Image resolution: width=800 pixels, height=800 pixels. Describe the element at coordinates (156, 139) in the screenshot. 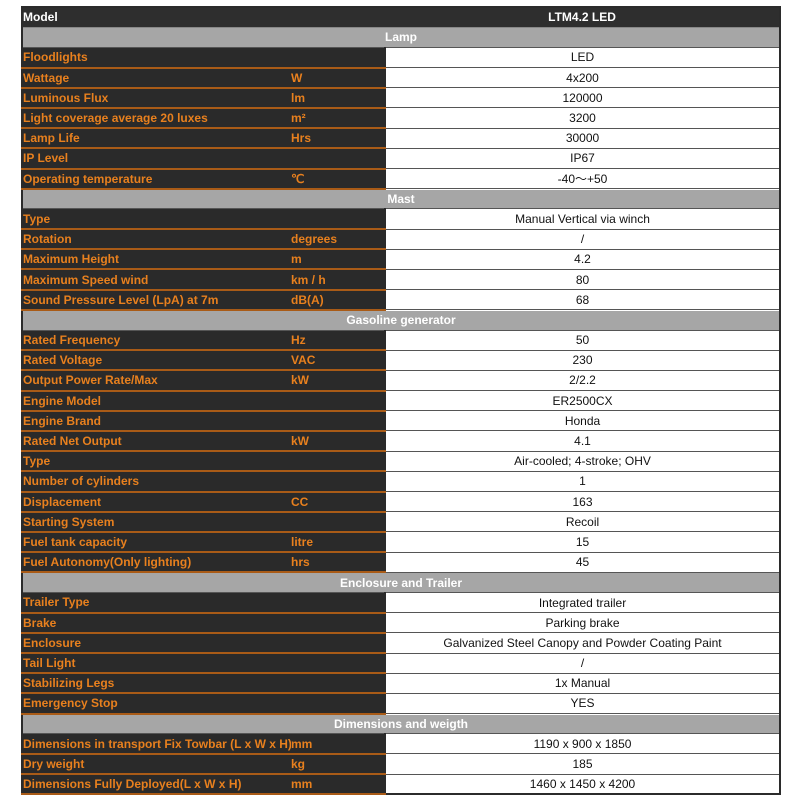

I see `spec-label: Lamp Life` at that location.